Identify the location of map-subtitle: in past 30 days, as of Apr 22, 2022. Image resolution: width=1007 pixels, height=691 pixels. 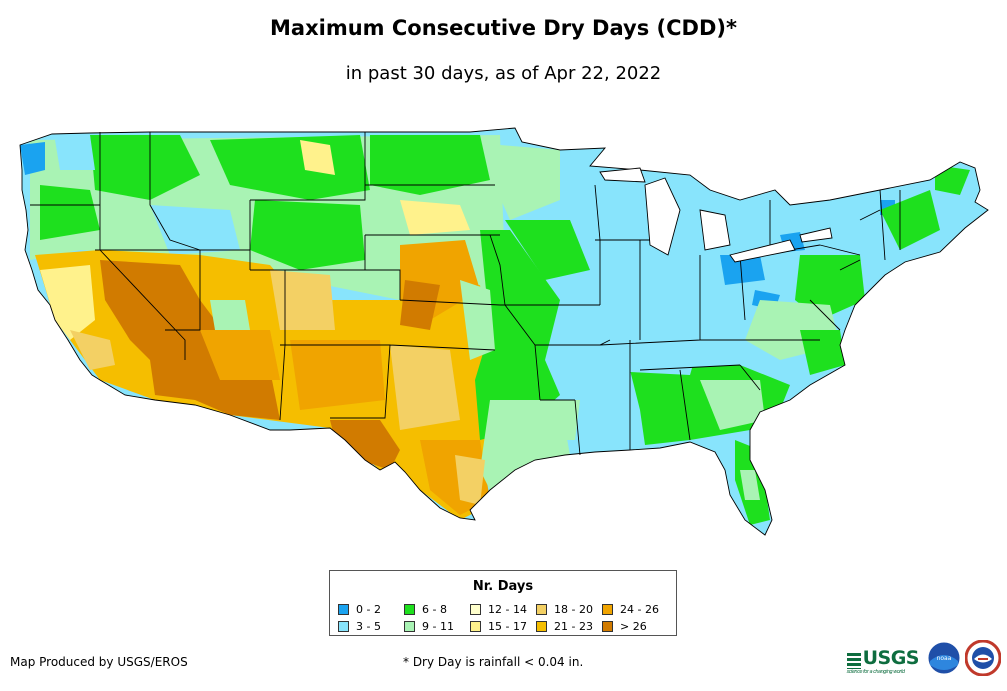
(503, 73).